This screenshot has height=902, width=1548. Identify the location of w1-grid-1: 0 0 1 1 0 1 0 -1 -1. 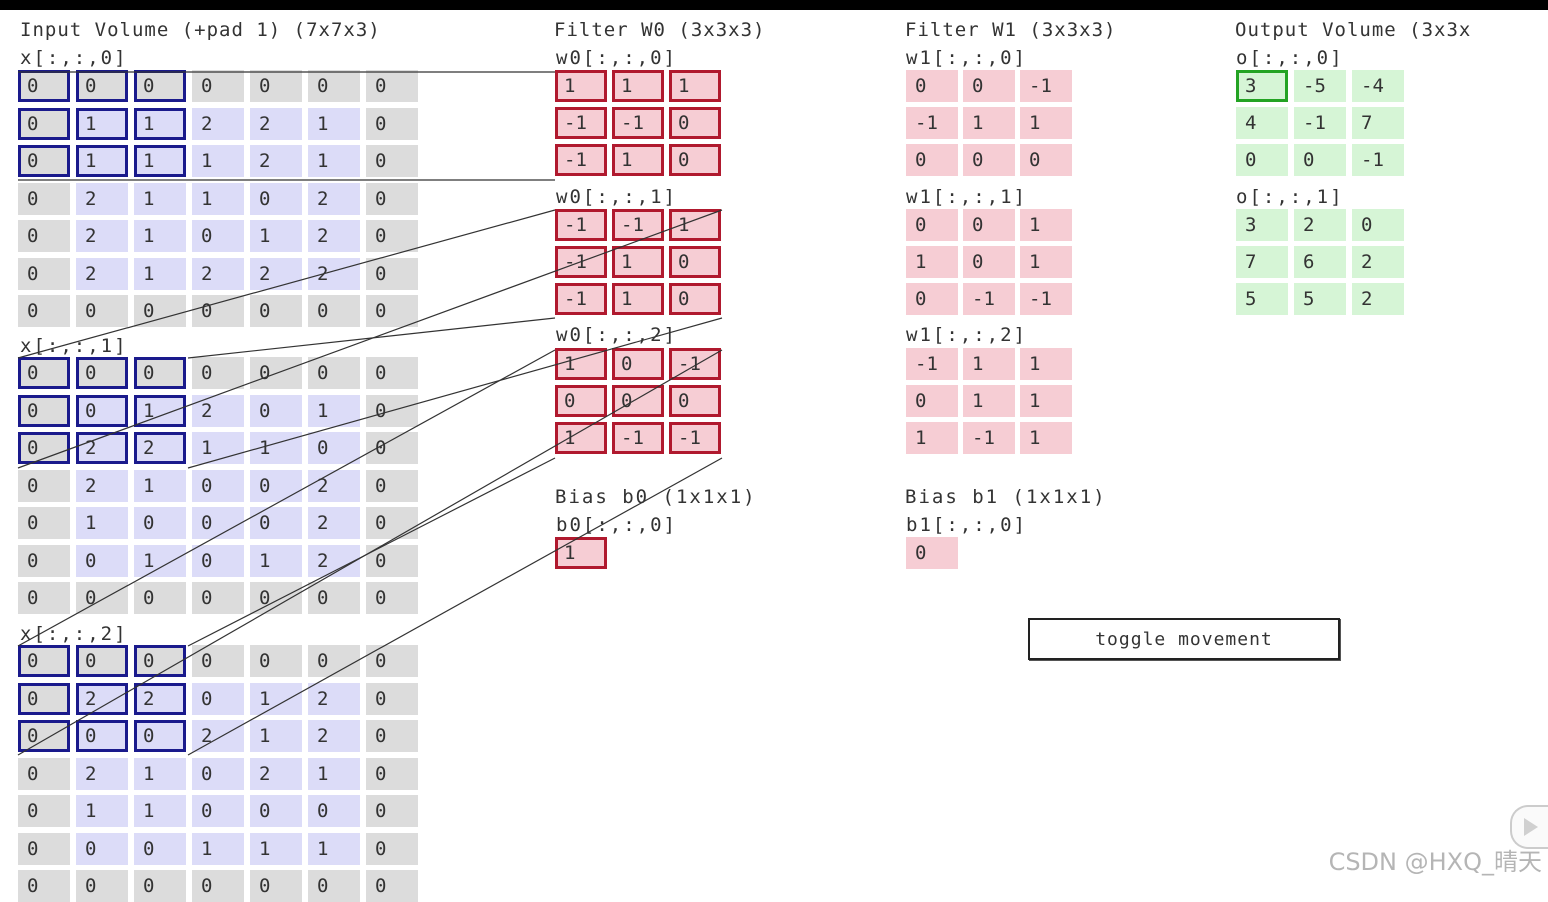
(989, 262).